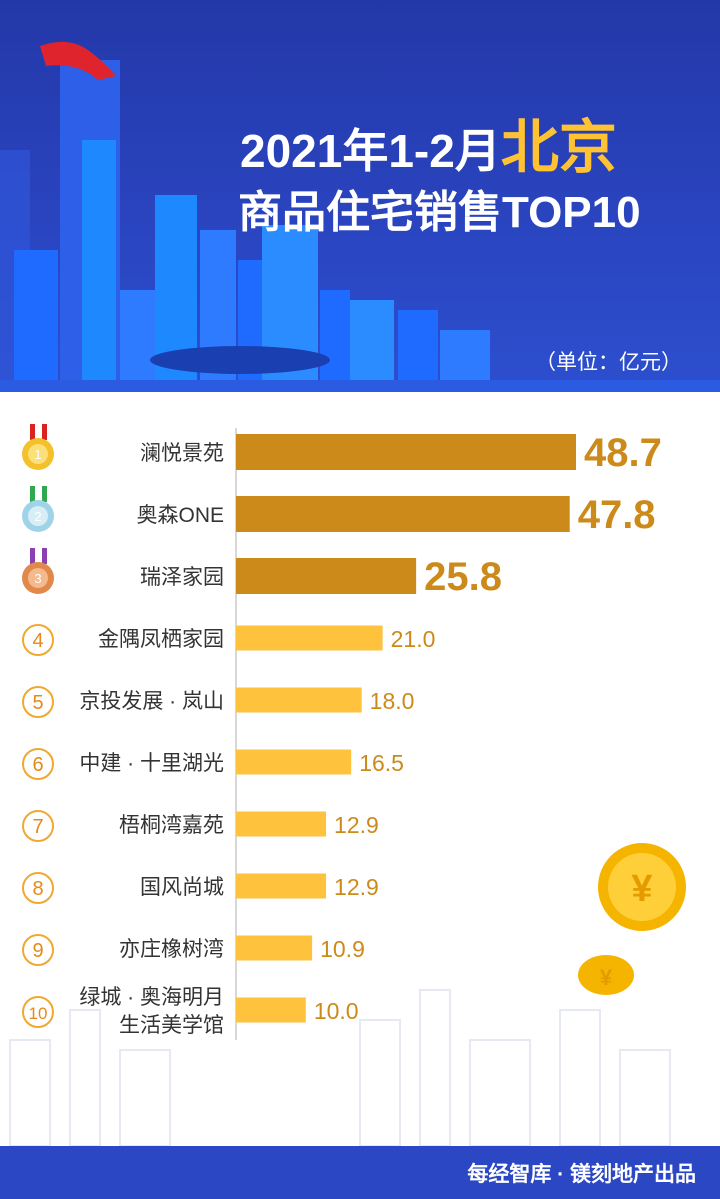 The width and height of the screenshot is (720, 1199). I want to click on category-label-5: 京投发展 · 岚山, so click(151, 701).